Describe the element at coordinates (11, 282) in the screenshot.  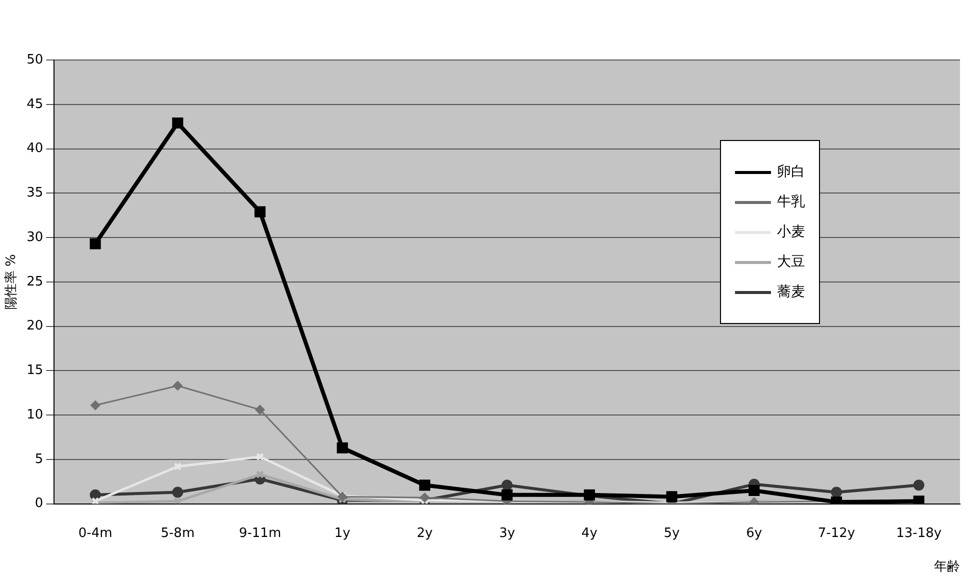
I see `y-axis-title: 陽性率 %` at that location.